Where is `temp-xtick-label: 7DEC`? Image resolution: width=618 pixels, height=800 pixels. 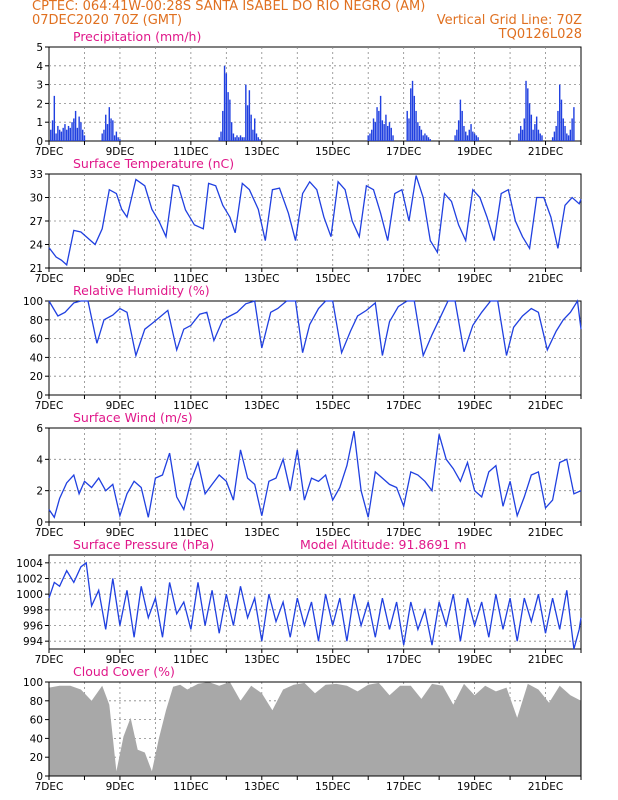 temp-xtick-label: 7DEC is located at coordinates (49, 279).